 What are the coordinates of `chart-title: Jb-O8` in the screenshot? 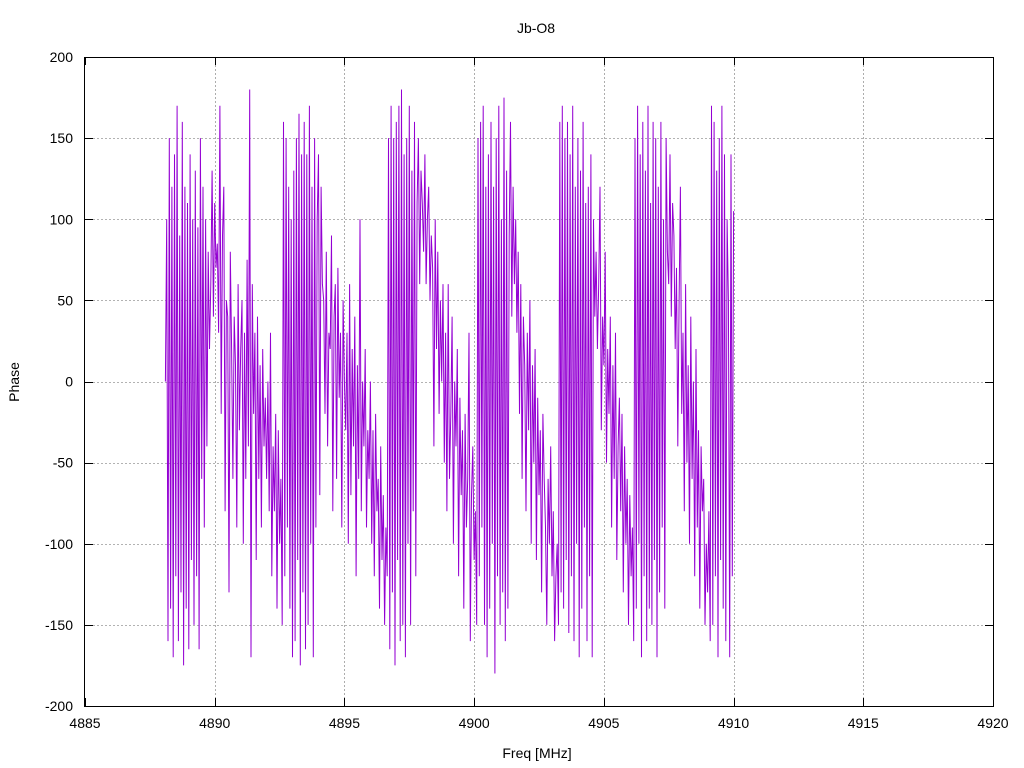 It's located at (536, 28).